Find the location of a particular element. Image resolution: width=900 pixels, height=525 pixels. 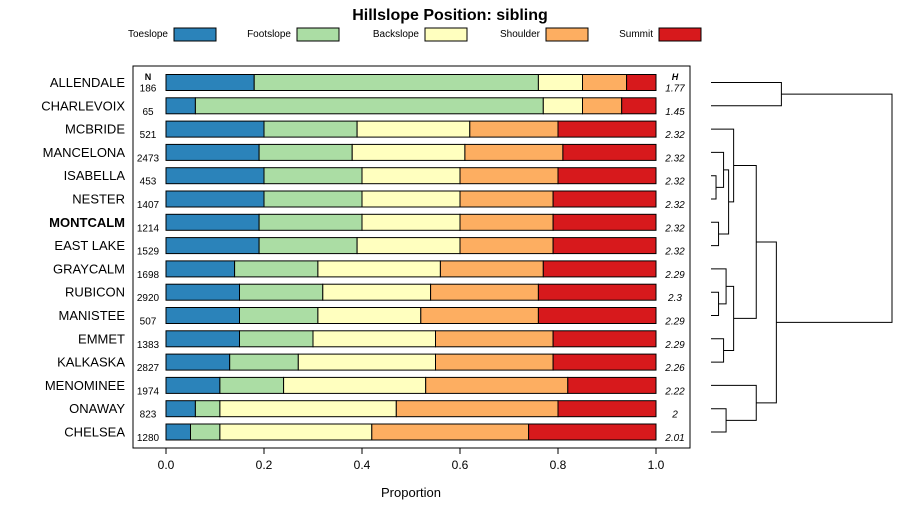

h-value-charlevoix: 1.45 is located at coordinates (675, 112).